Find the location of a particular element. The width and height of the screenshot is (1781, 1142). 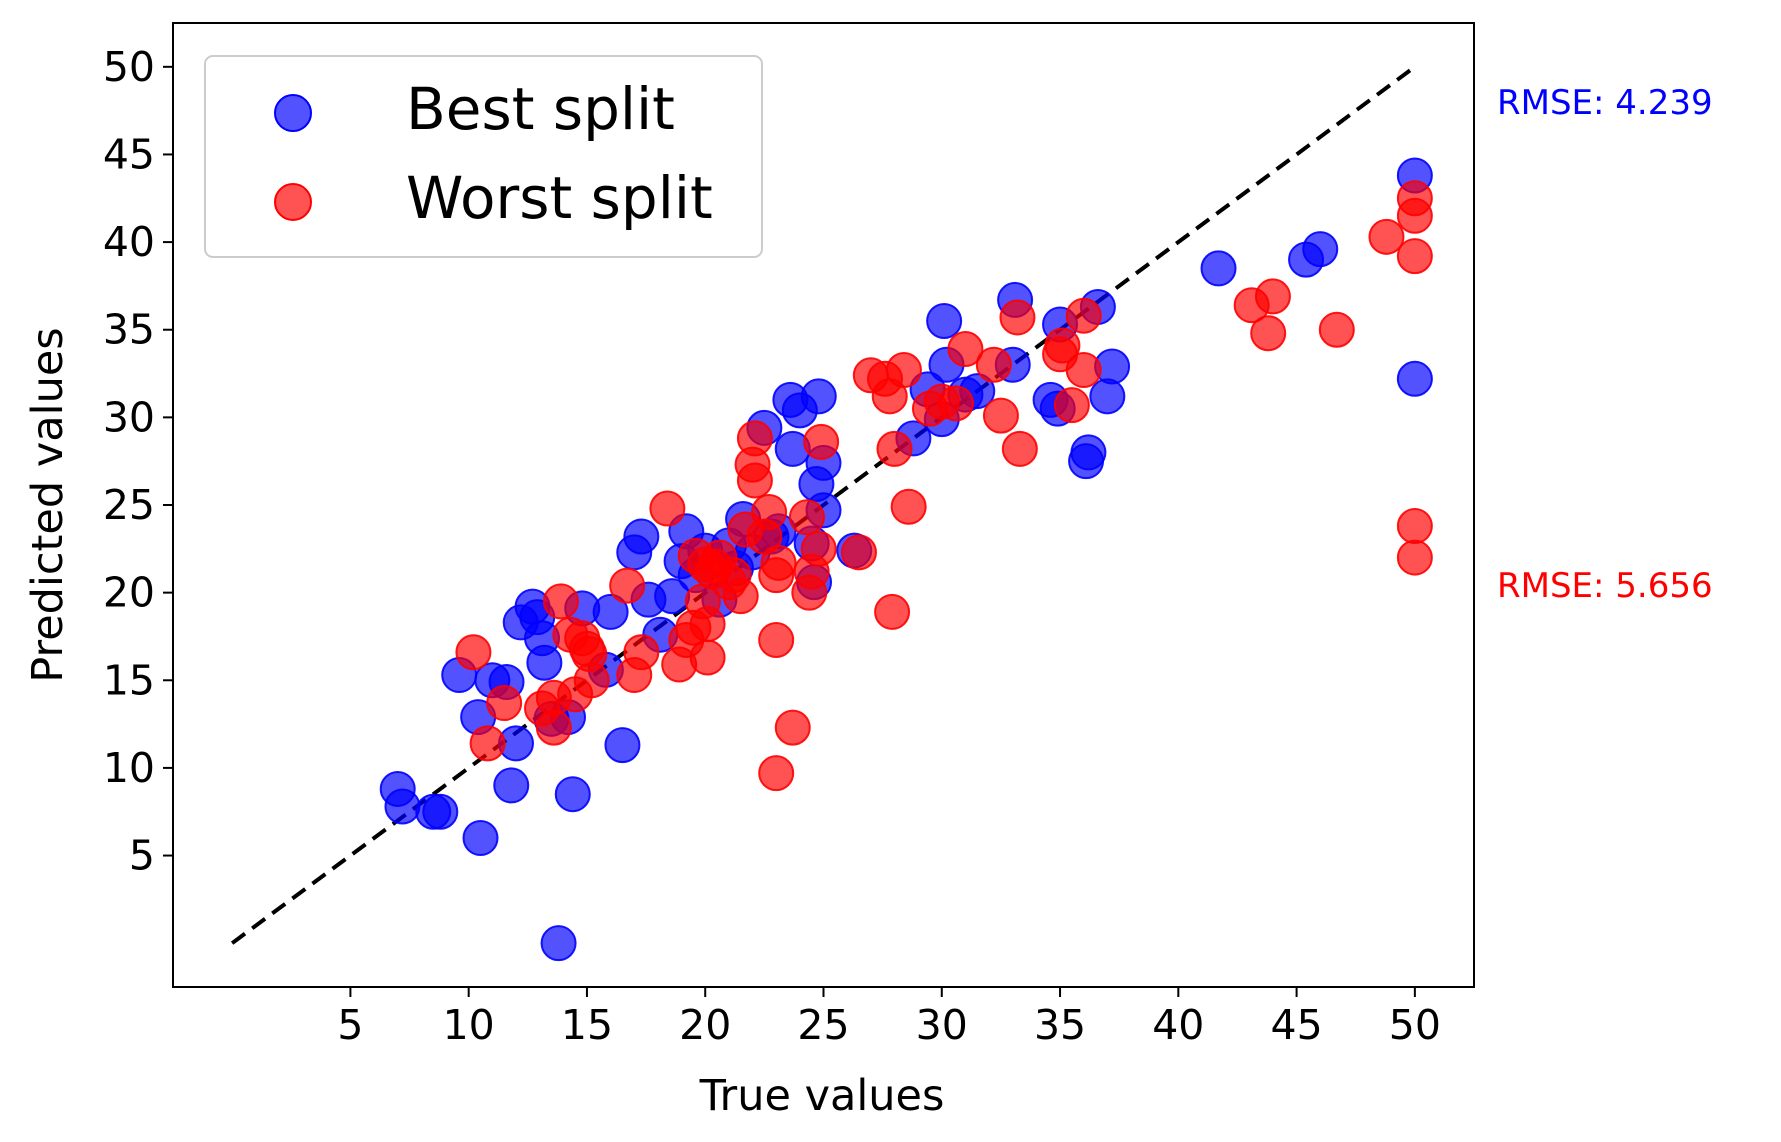

x-axis: 5 10 15 20 25 30 35 40 45 50 is located at coordinates (889, 1018).